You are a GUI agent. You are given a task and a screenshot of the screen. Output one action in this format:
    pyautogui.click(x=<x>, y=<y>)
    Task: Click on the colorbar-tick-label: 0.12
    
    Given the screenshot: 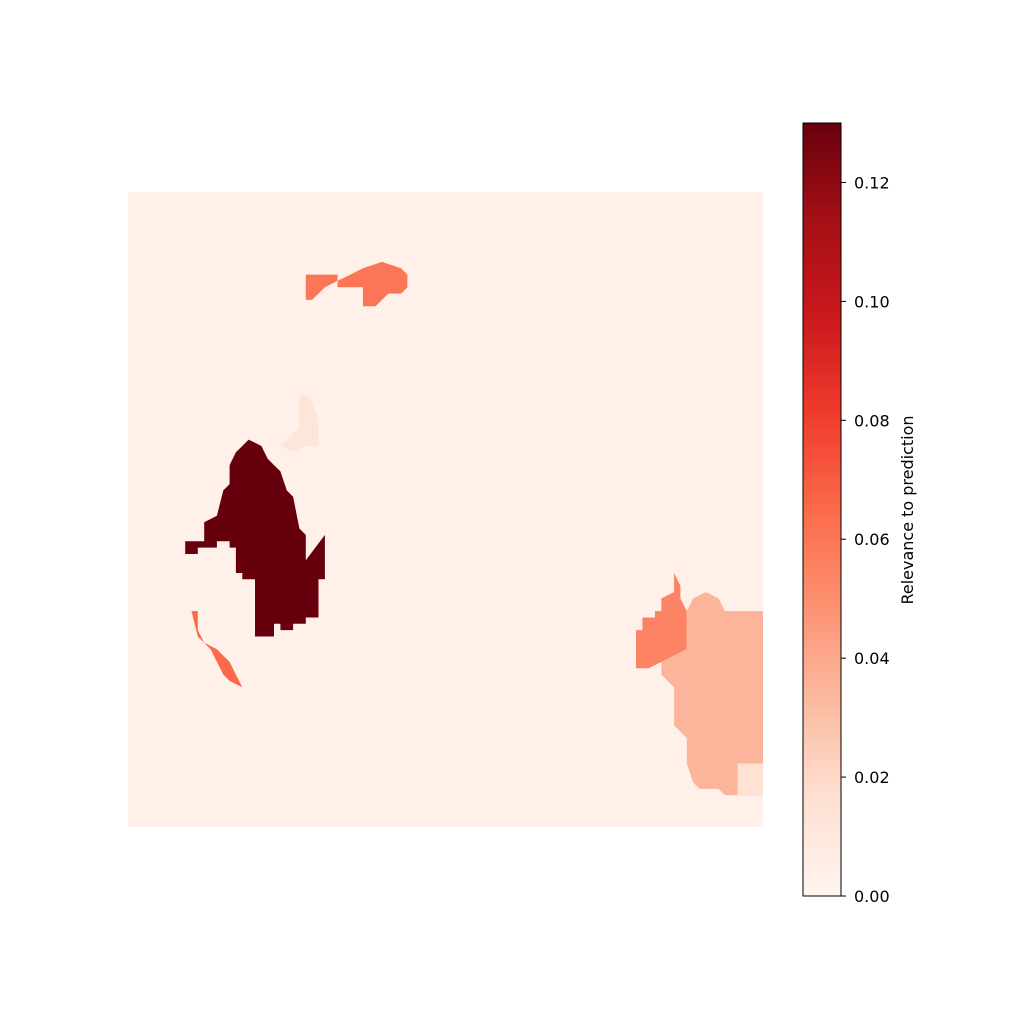 What is the action you would take?
    pyautogui.click(x=872, y=182)
    